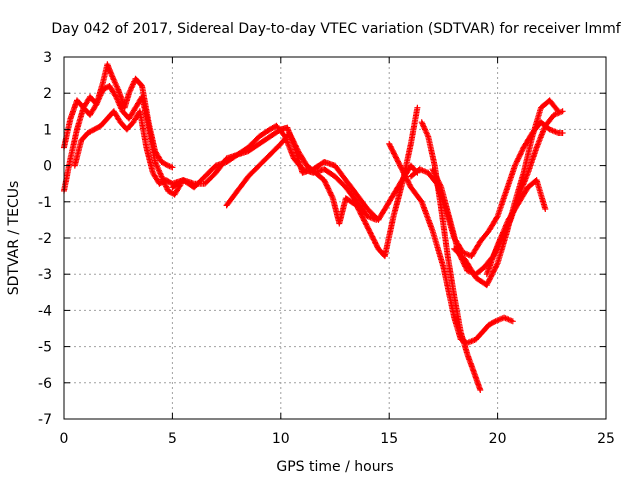  What do you see at coordinates (606, 439) in the screenshot?
I see `x-tick-label: 25` at bounding box center [606, 439].